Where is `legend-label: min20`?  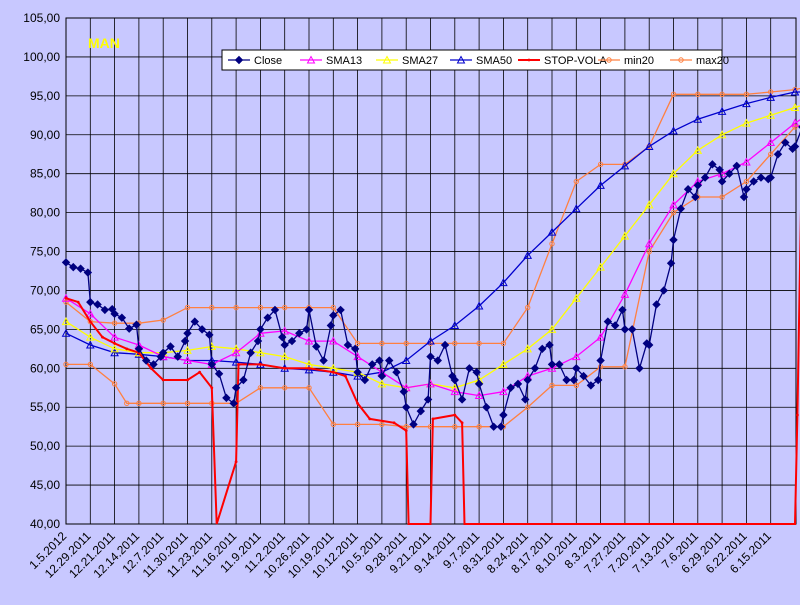
legend-label: min20 is located at coordinates (639, 61).